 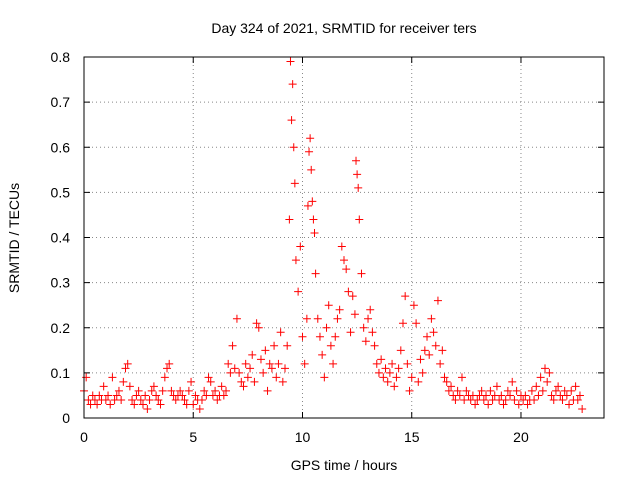 I want to click on y-tick-label: 0.1, so click(x=61, y=373).